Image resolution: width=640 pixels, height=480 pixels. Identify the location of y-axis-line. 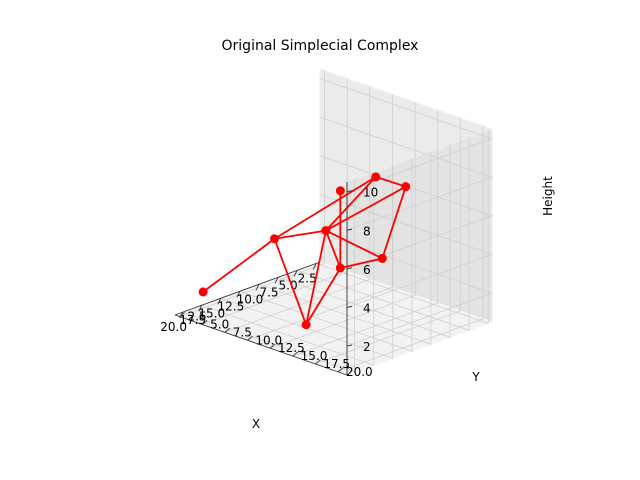
(261, 345).